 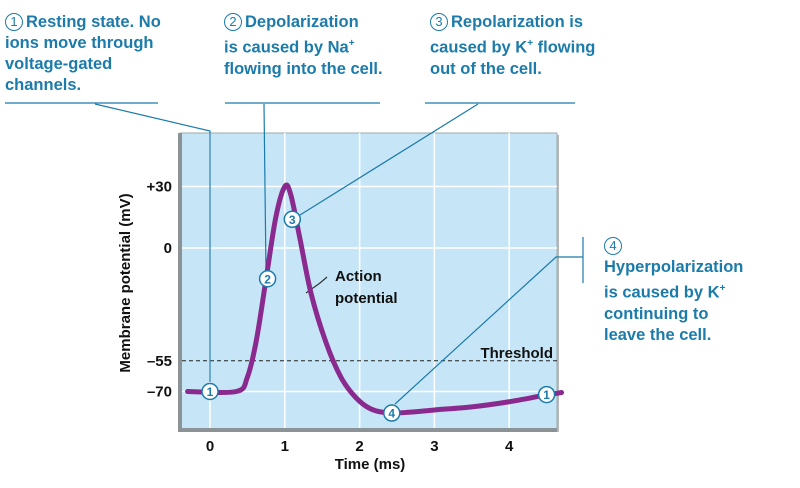 What do you see at coordinates (233, 22) in the screenshot?
I see `step-2-icon: 2` at bounding box center [233, 22].